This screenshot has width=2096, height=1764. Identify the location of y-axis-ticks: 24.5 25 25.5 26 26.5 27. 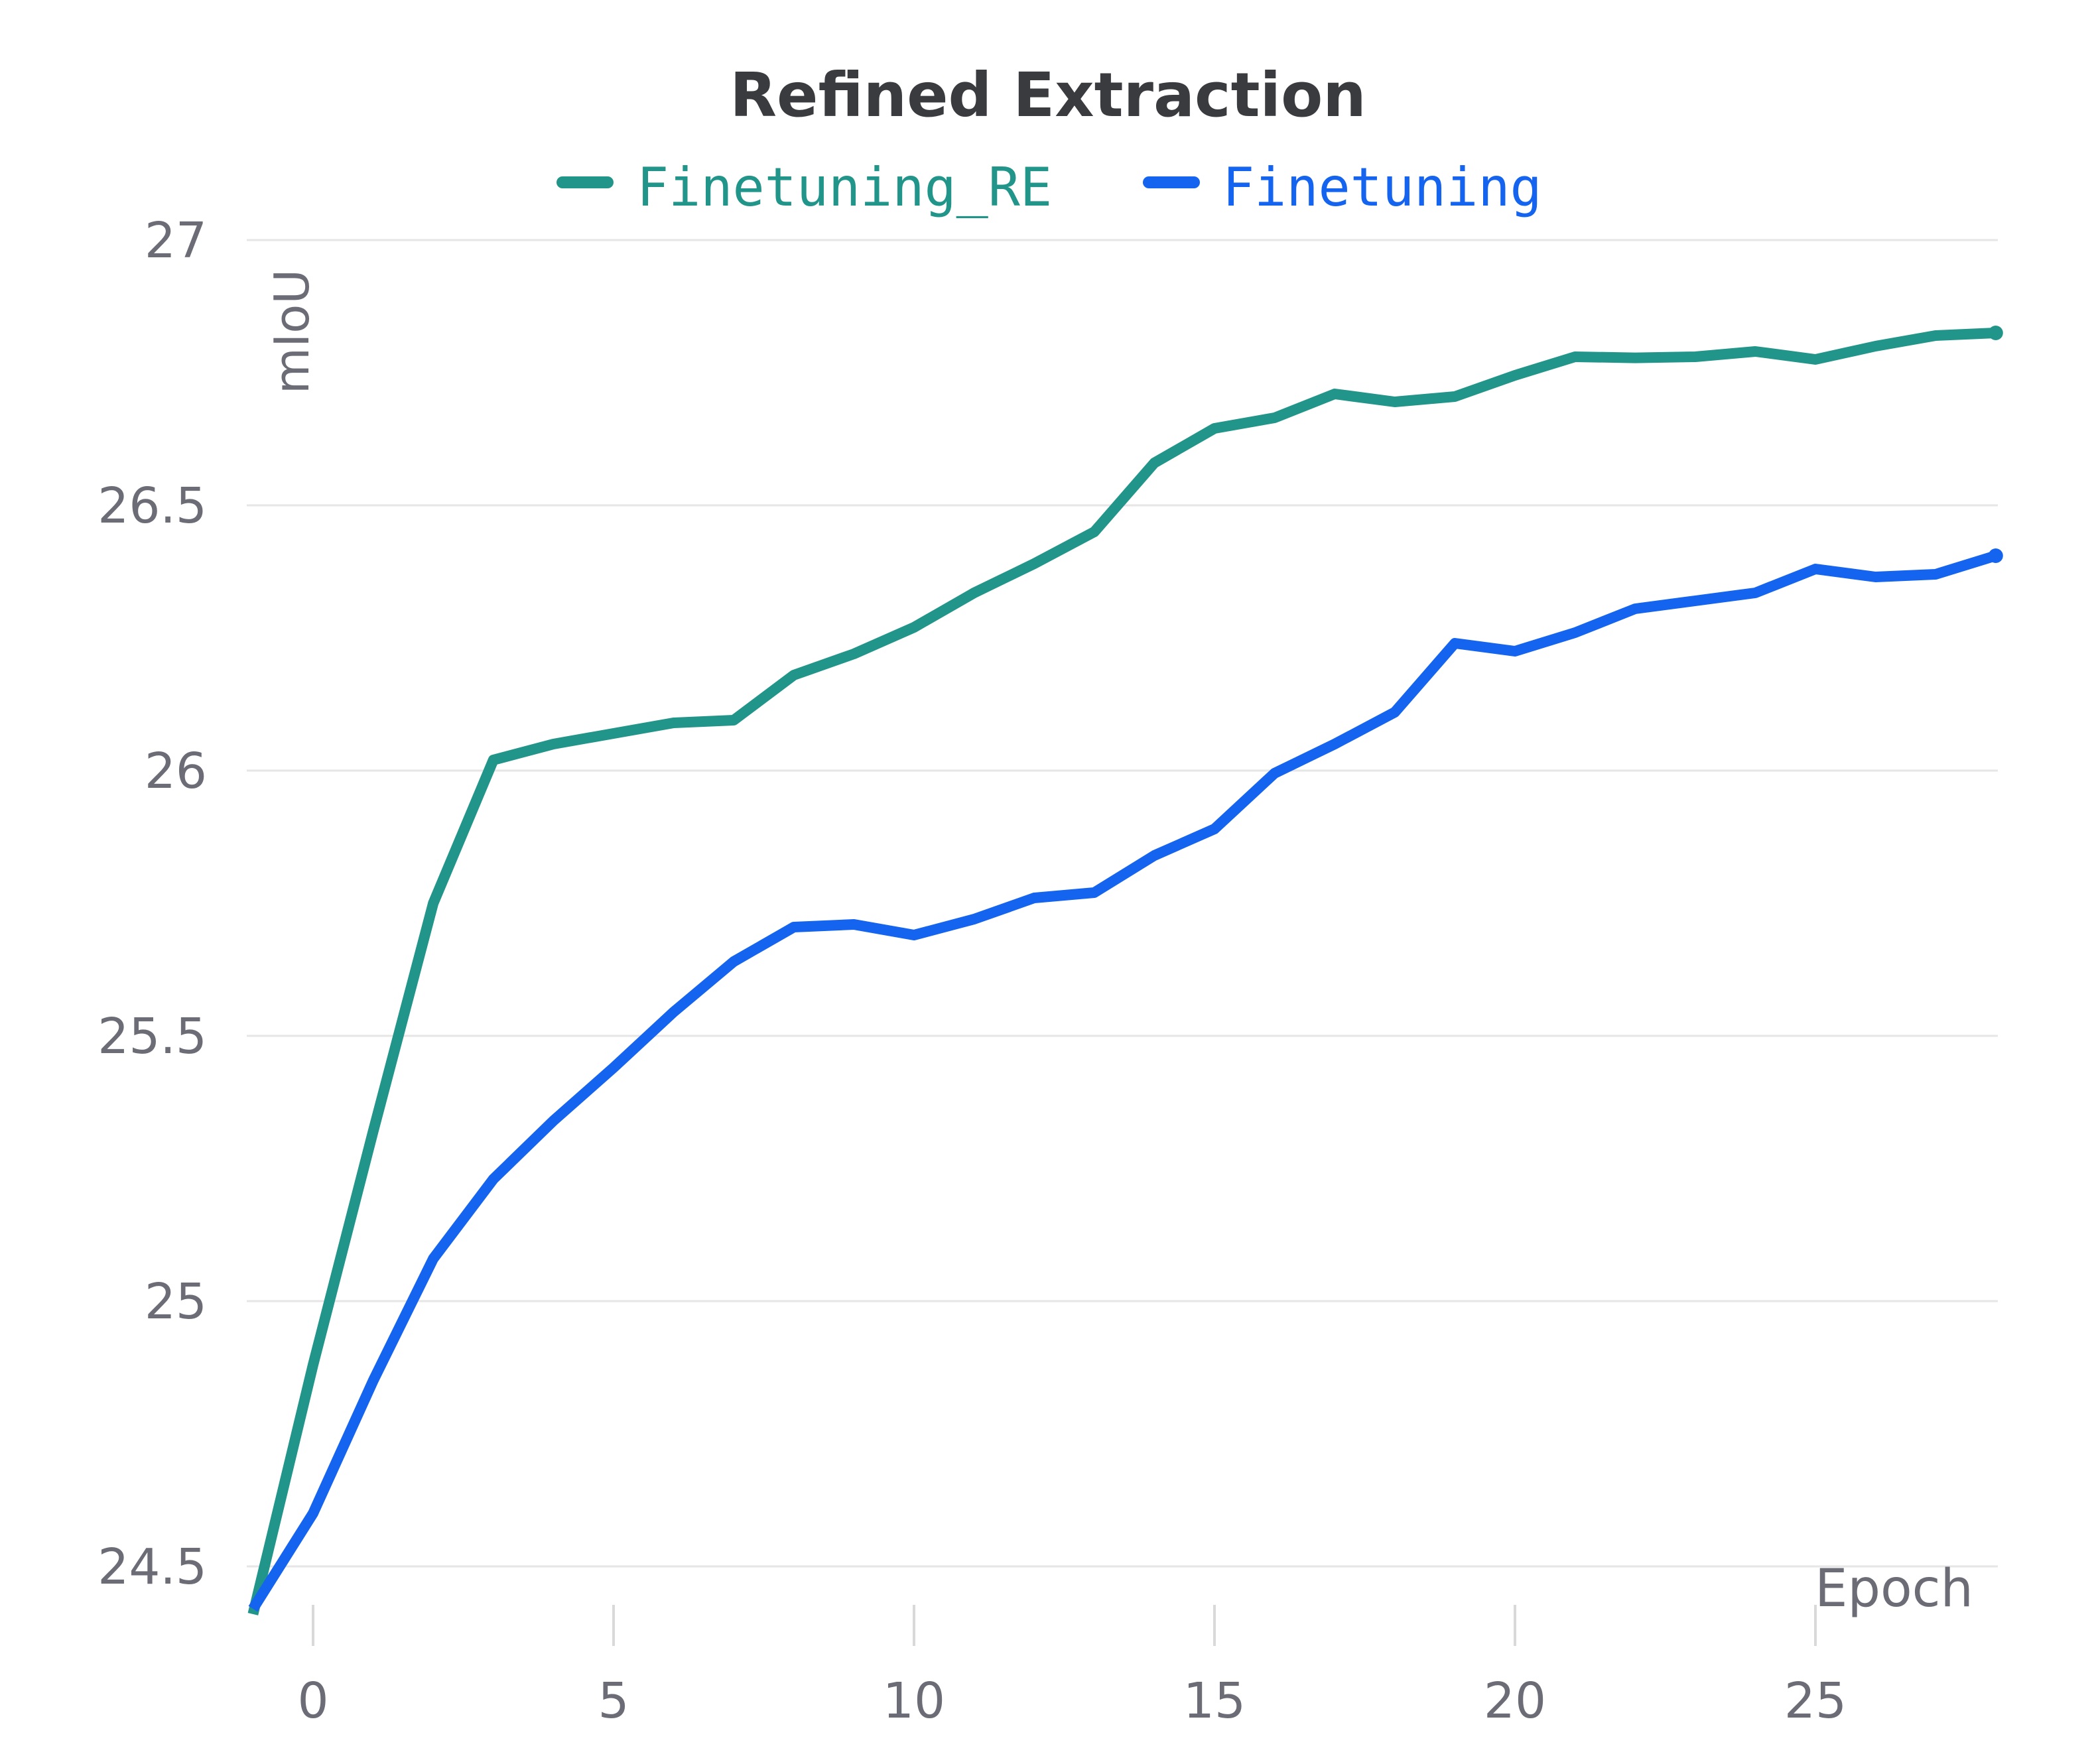
(152, 904).